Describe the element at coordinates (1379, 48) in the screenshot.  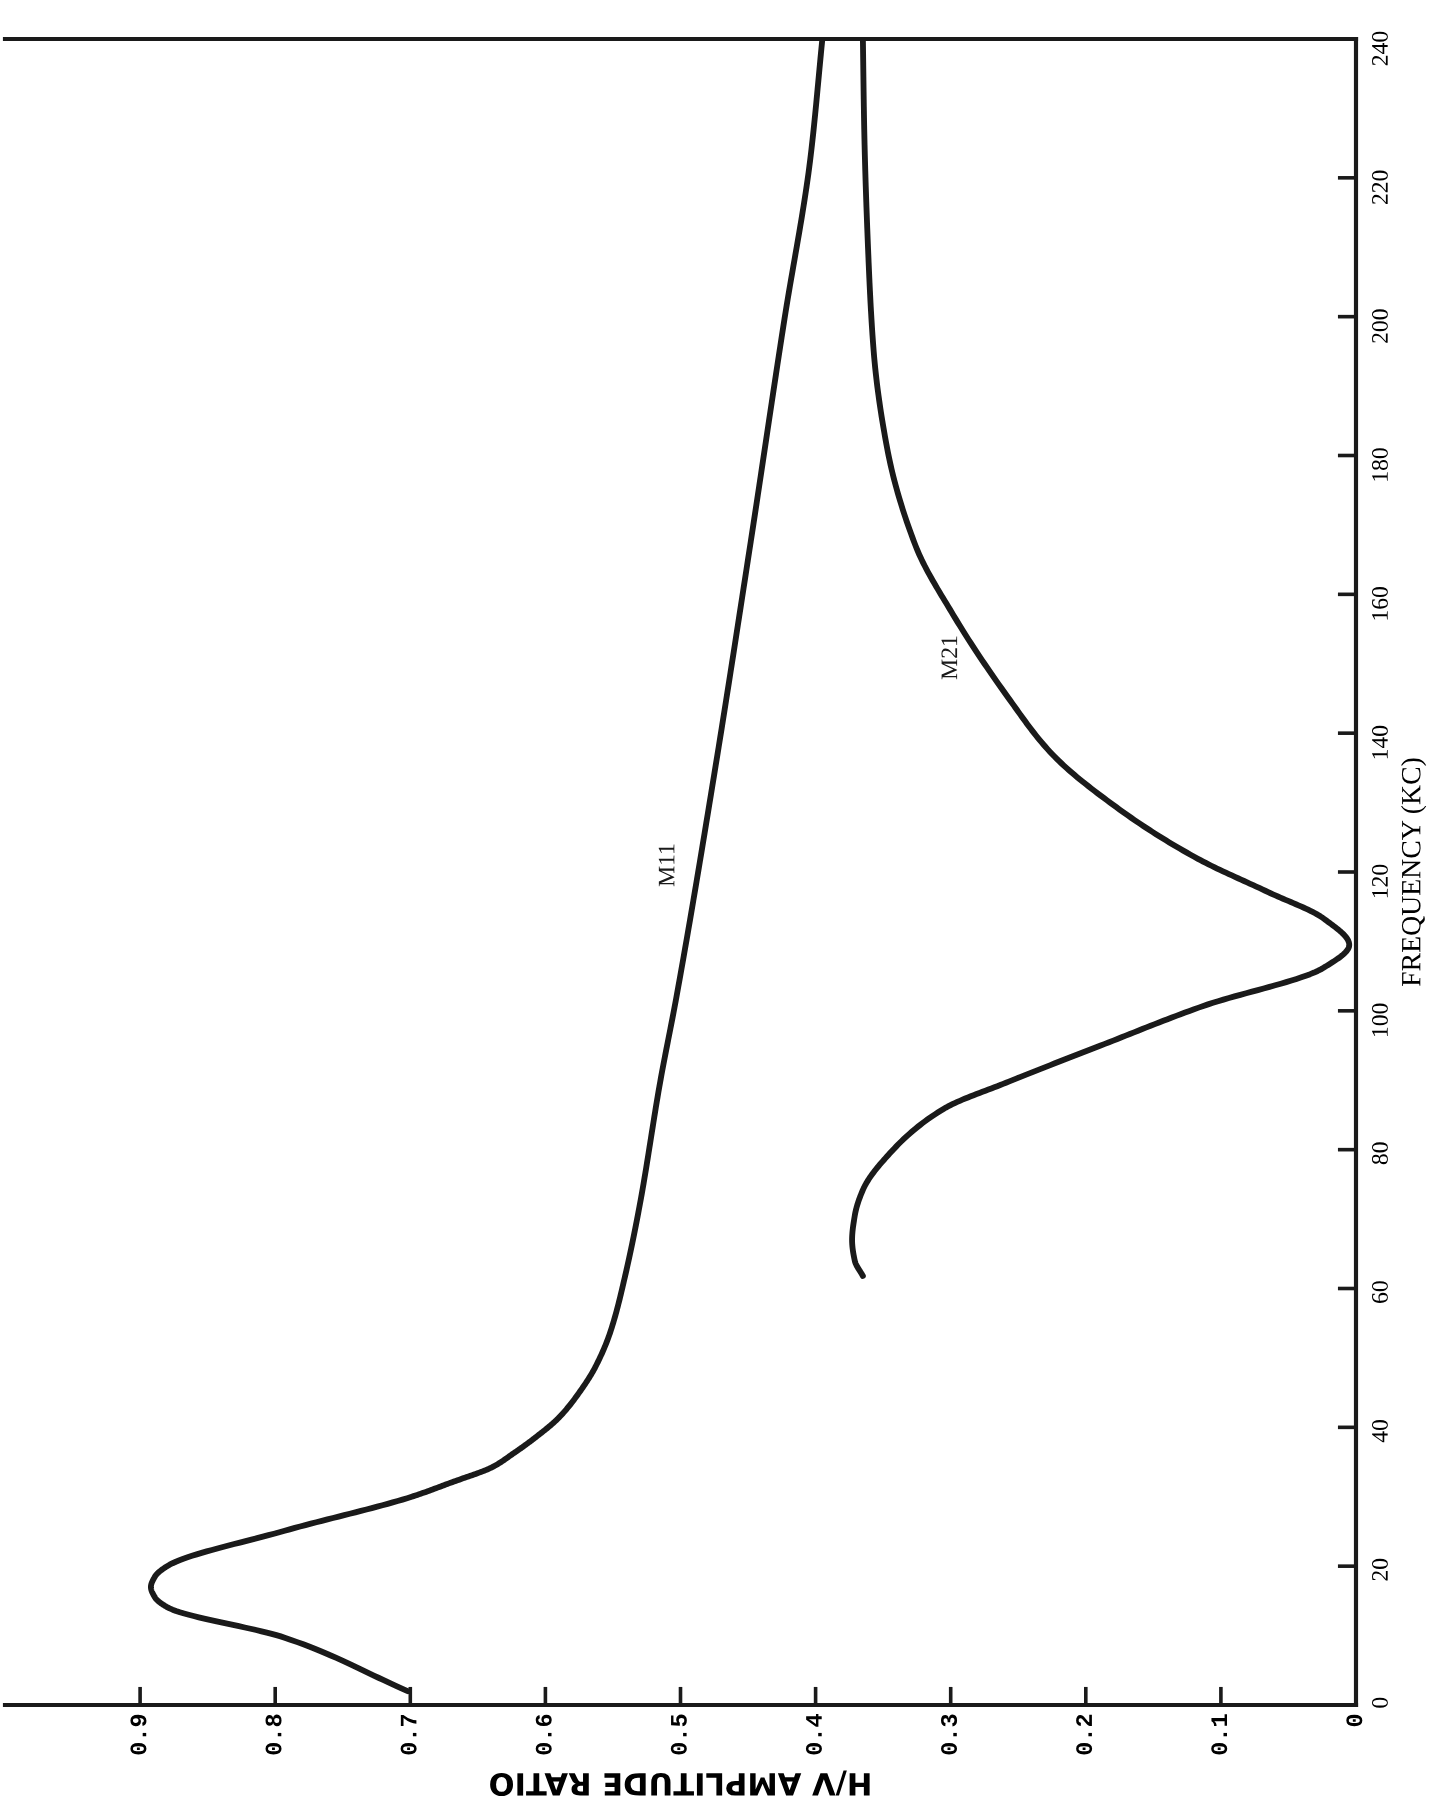
I see `y-tick-label: 240` at that location.